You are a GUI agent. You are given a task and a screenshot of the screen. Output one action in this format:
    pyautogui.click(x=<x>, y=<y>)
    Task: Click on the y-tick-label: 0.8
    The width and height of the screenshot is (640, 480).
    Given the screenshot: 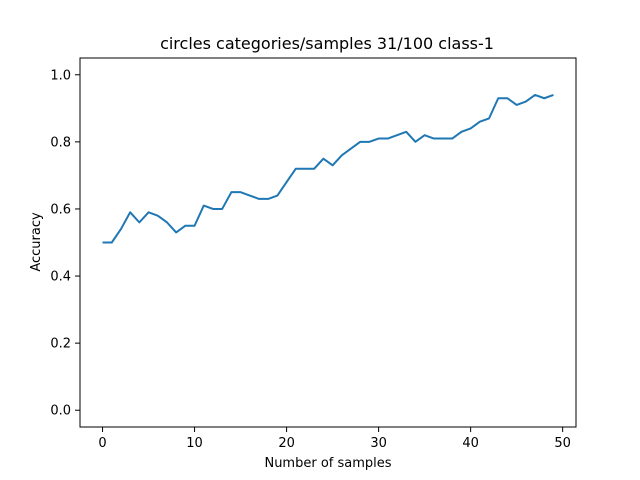 What is the action you would take?
    pyautogui.click(x=60, y=142)
    